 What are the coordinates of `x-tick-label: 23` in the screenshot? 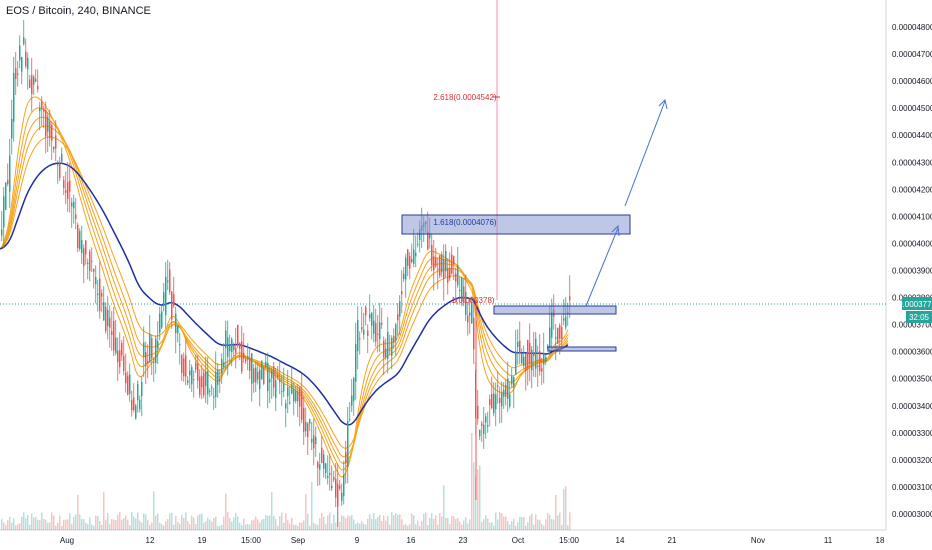 It's located at (463, 540).